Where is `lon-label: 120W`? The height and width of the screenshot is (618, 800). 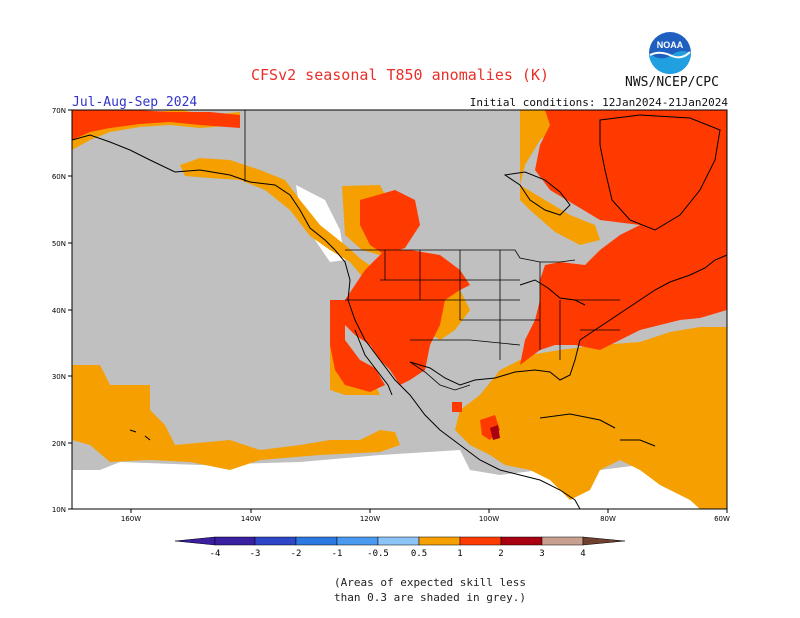 lon-label: 120W is located at coordinates (370, 519).